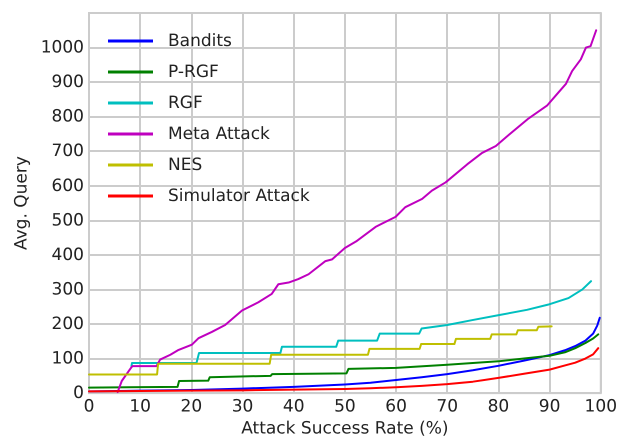 This screenshot has width=620, height=442. Describe the element at coordinates (68, 358) in the screenshot. I see `y-tick-label: 100` at that location.